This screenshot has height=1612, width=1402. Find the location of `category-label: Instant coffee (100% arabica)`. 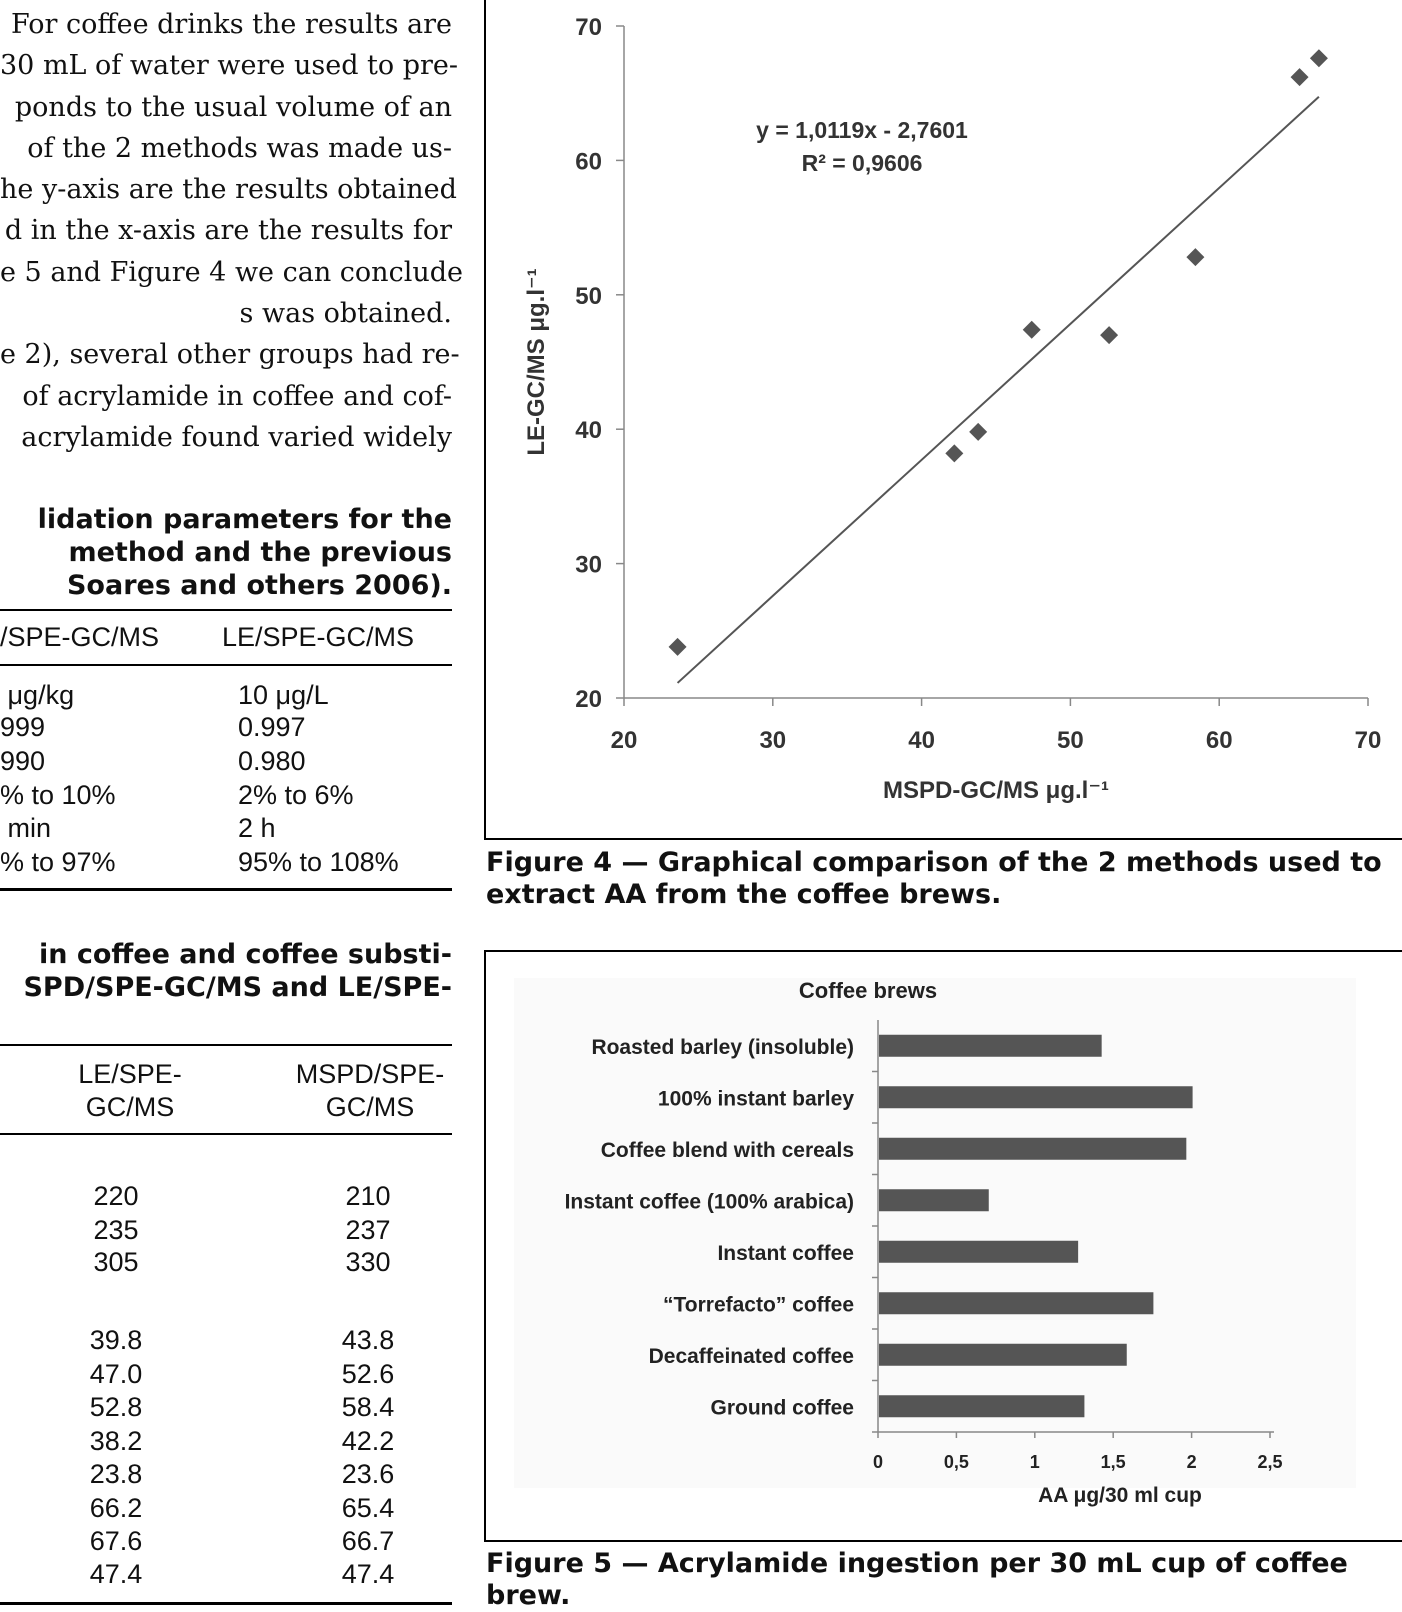

category-label: Instant coffee (100% arabica) is located at coordinates (709, 1201).